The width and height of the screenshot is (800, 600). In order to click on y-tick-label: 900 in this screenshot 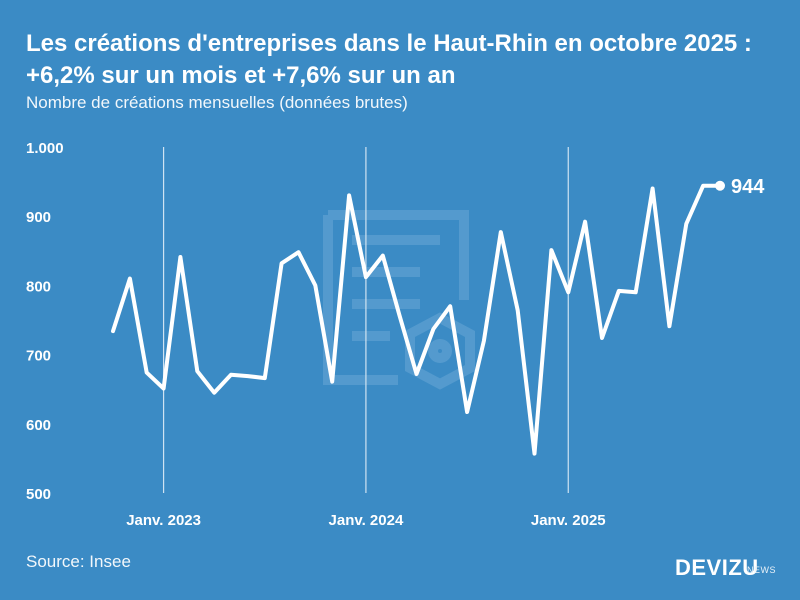, I will do `click(38, 217)`.